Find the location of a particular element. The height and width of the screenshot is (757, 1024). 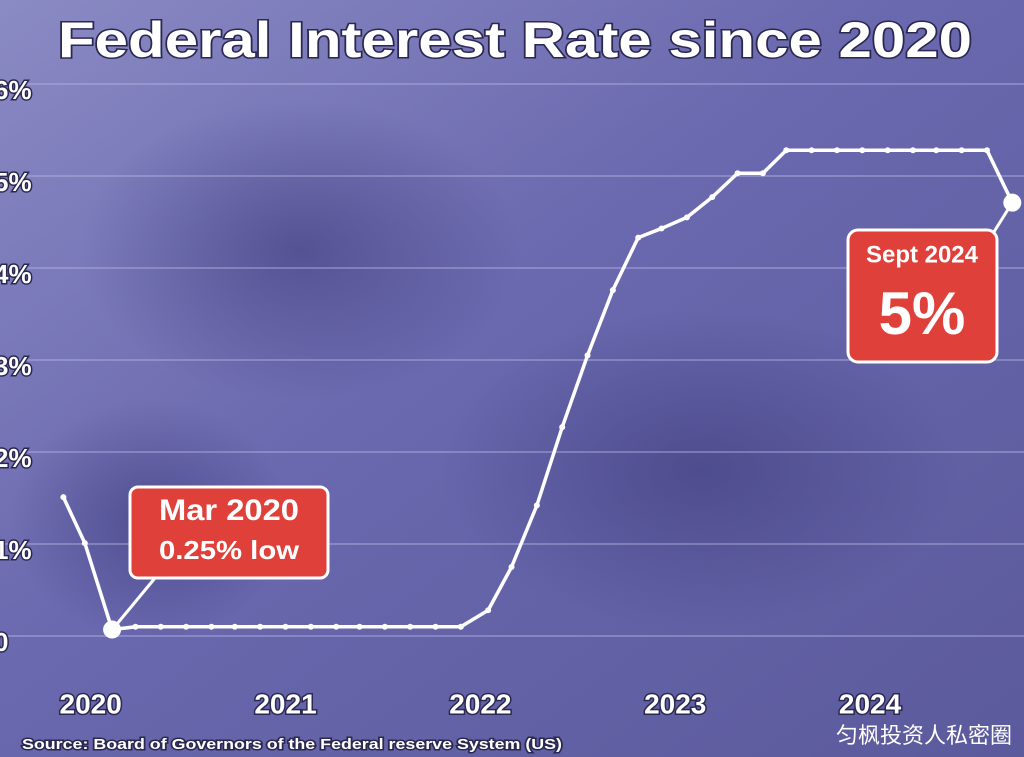

watermark: 匀枫投资人私密圈 is located at coordinates (924, 735).